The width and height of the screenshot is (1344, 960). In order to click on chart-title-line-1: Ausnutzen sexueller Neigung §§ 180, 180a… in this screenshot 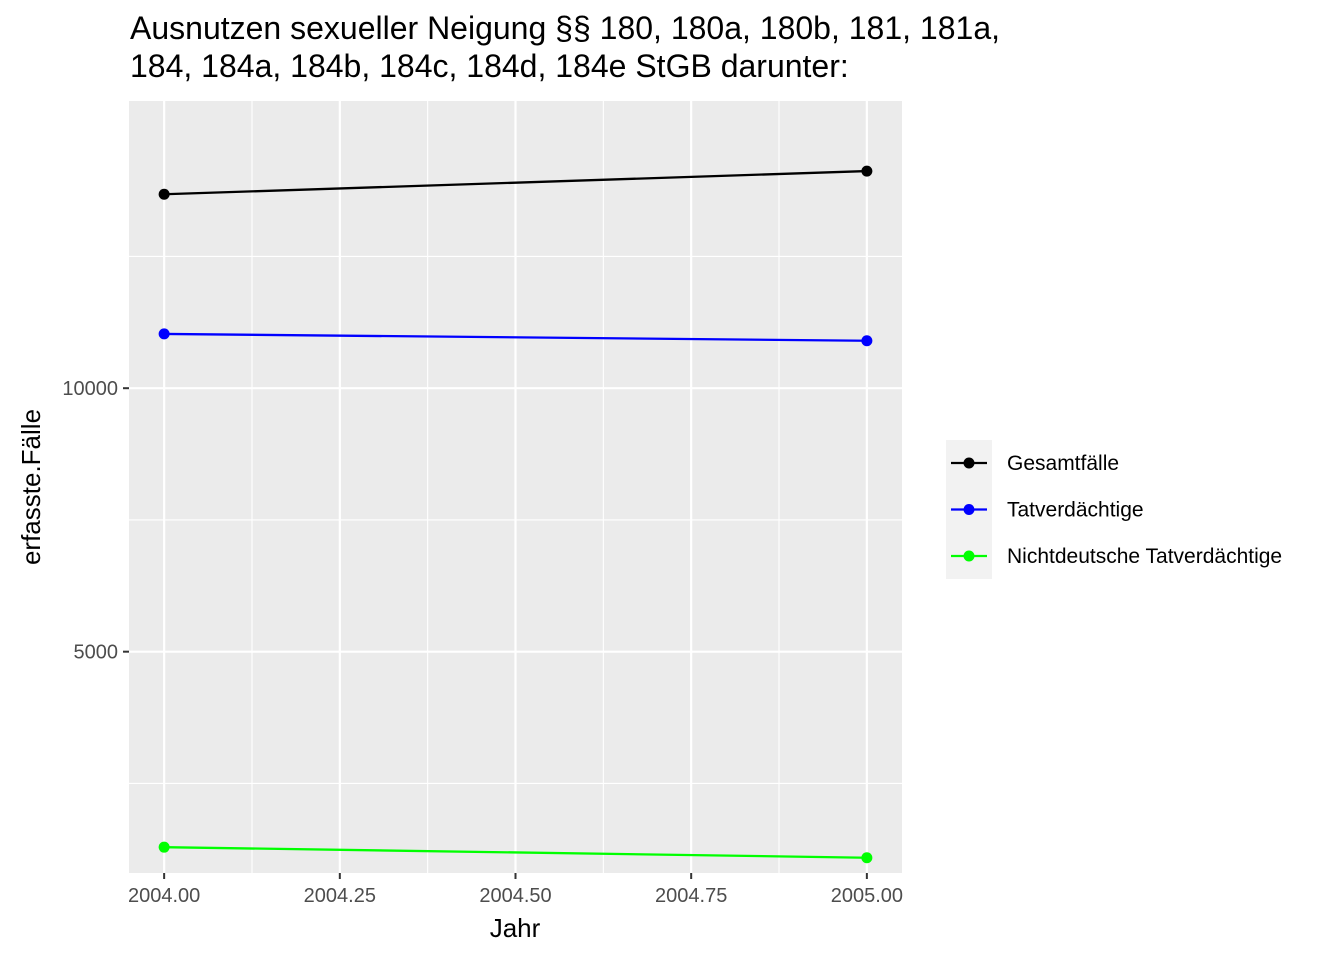, I will do `click(565, 28)`.